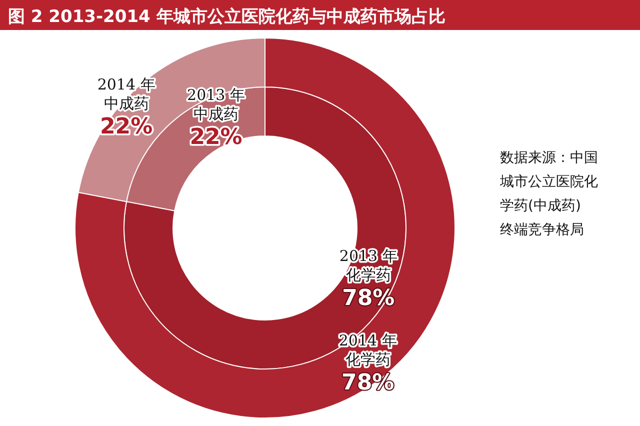 This screenshot has width=640, height=426. What do you see at coordinates (227, 17) in the screenshot?
I see `chart-title: 图 2 2013-2014 年城市公立医院化药与中成药市场占比` at bounding box center [227, 17].